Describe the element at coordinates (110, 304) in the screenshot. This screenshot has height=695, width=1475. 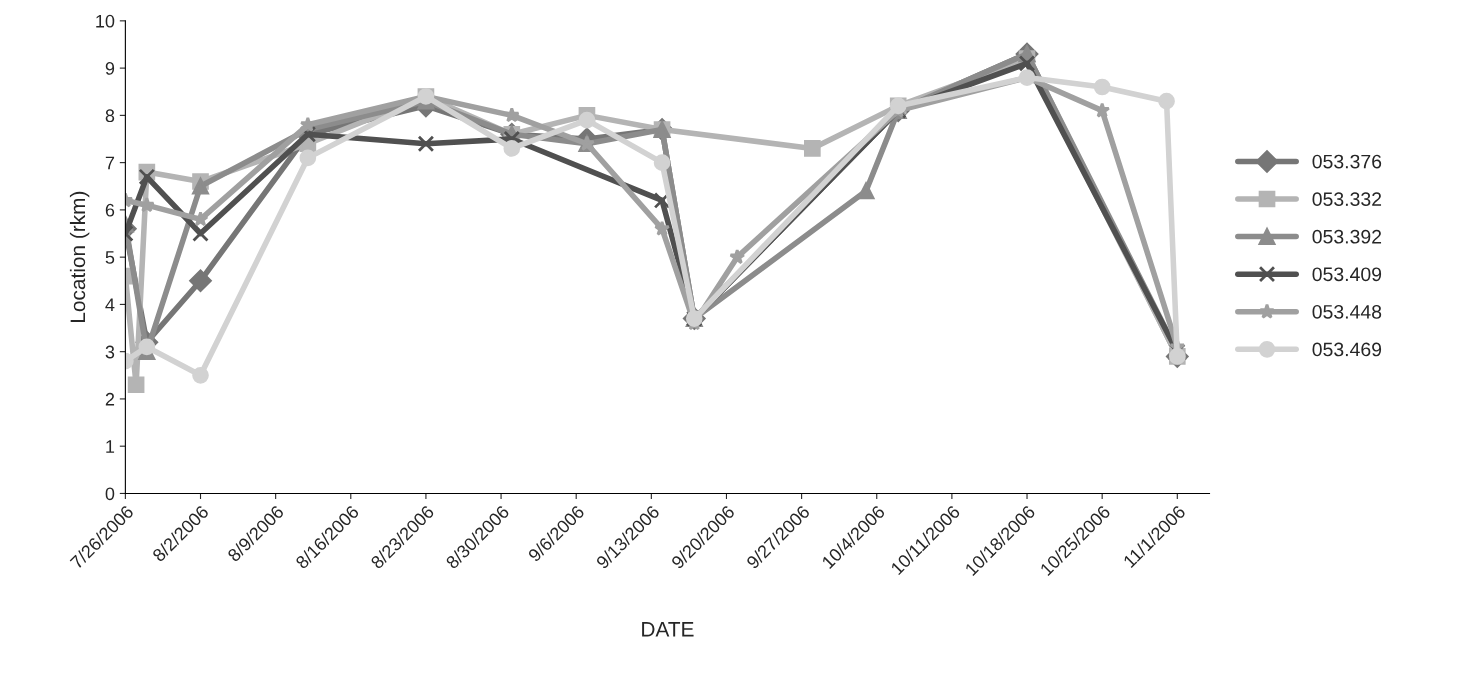
I see `y-tick-label: 4` at that location.